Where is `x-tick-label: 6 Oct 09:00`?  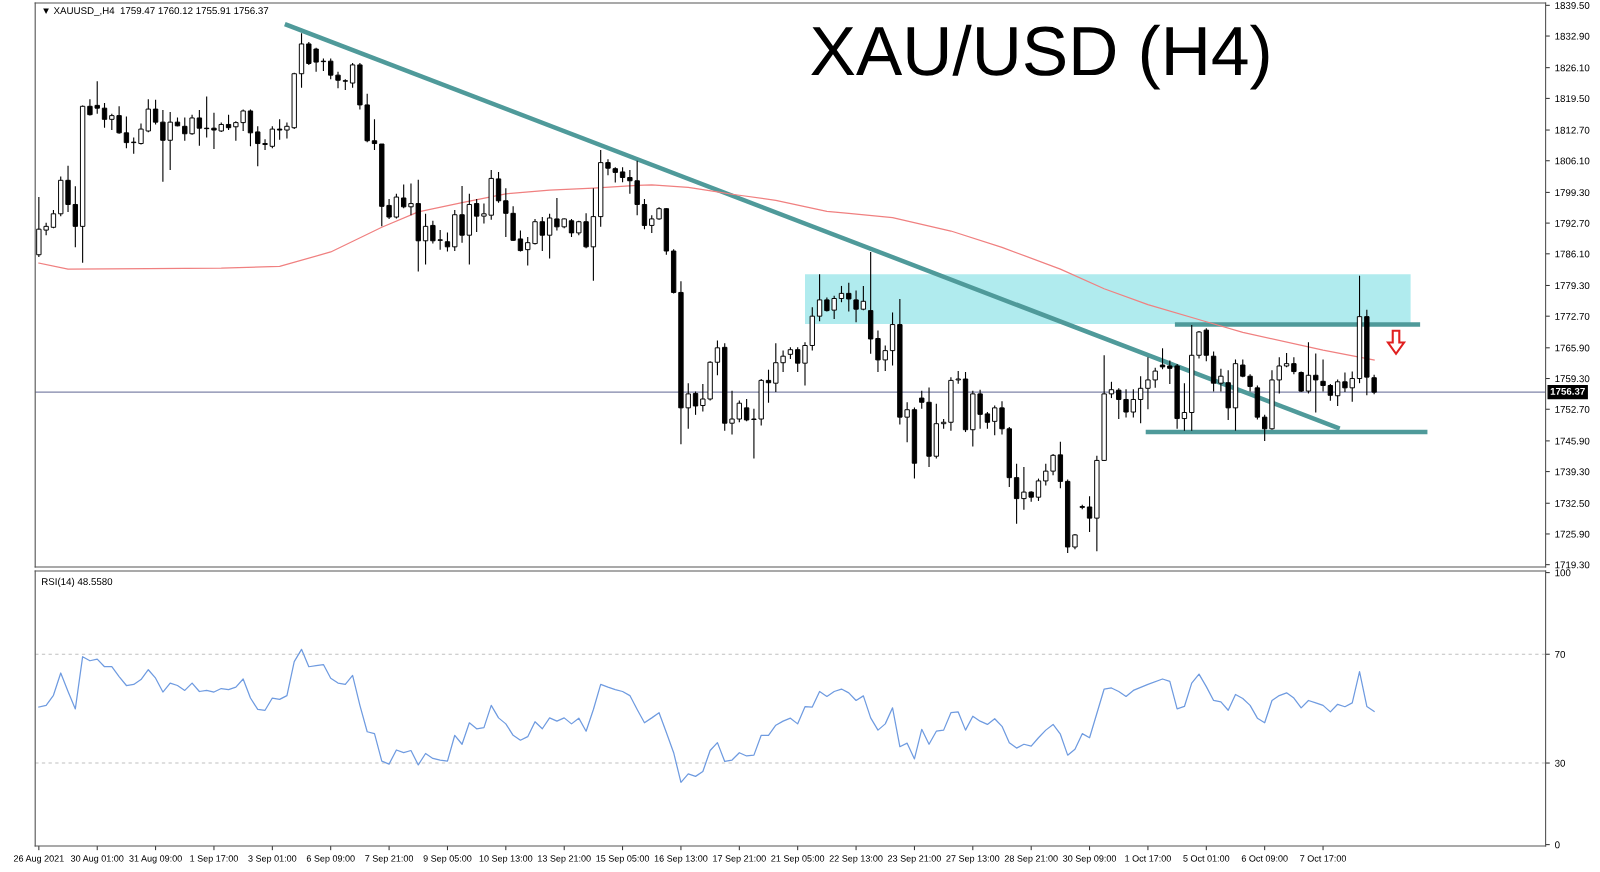
x-tick-label: 6 Oct 09:00 is located at coordinates (1264, 858).